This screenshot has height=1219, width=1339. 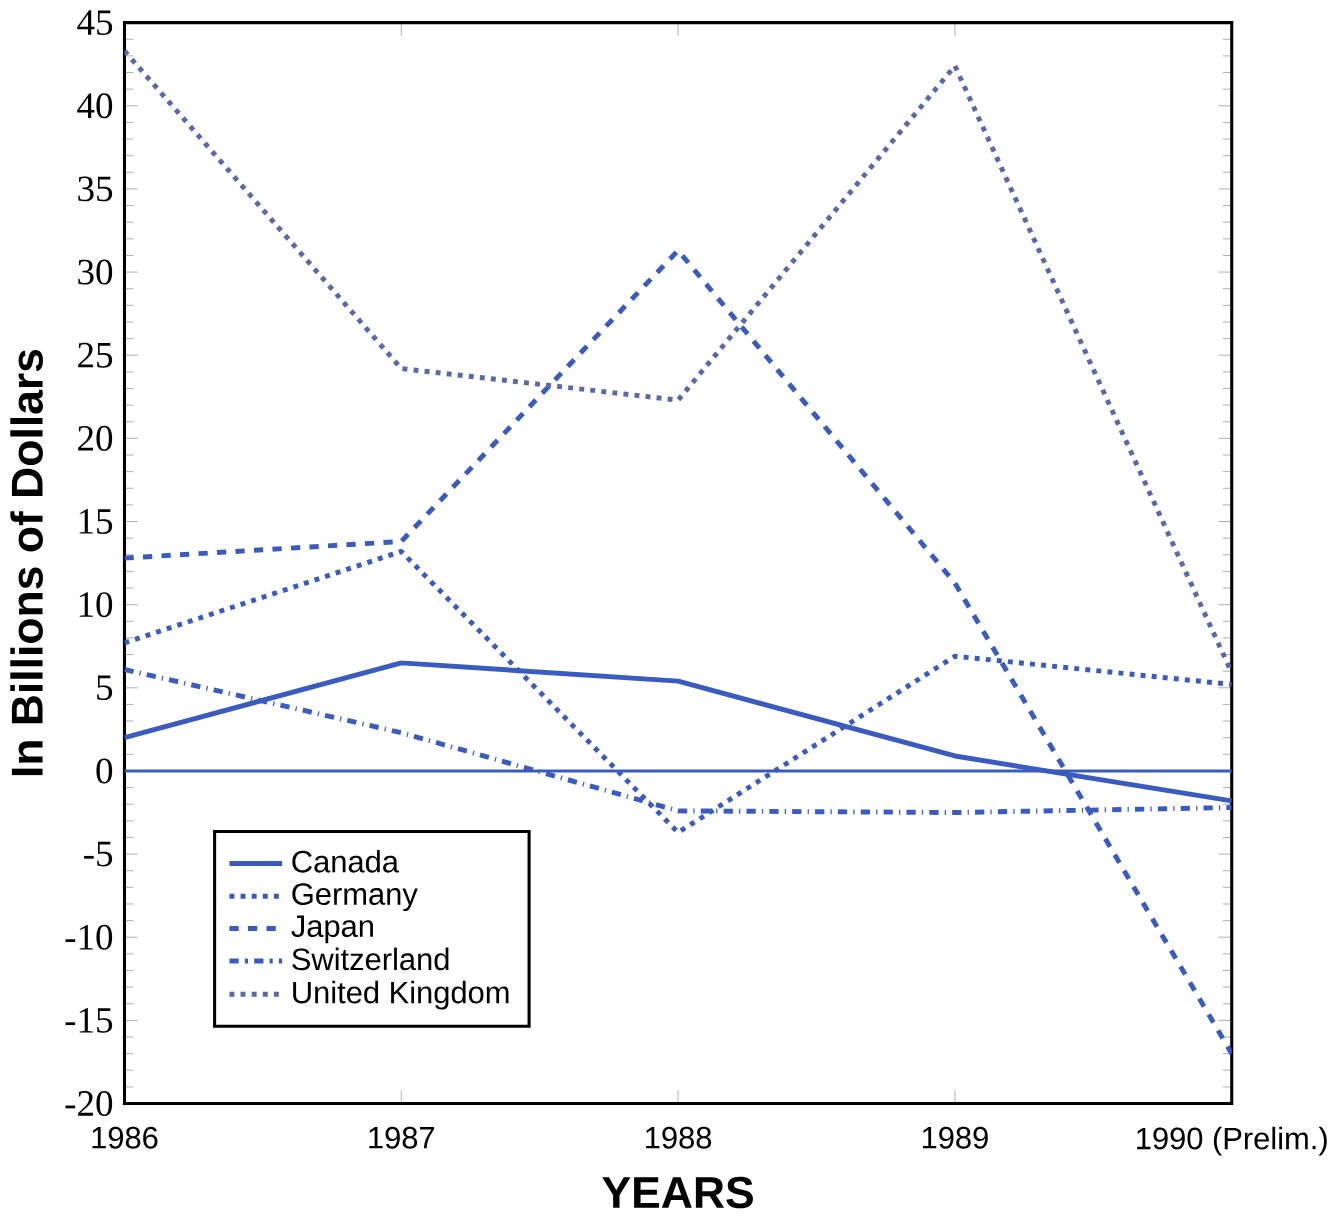 I want to click on x-axis-title: YEARS, so click(x=677, y=1192).